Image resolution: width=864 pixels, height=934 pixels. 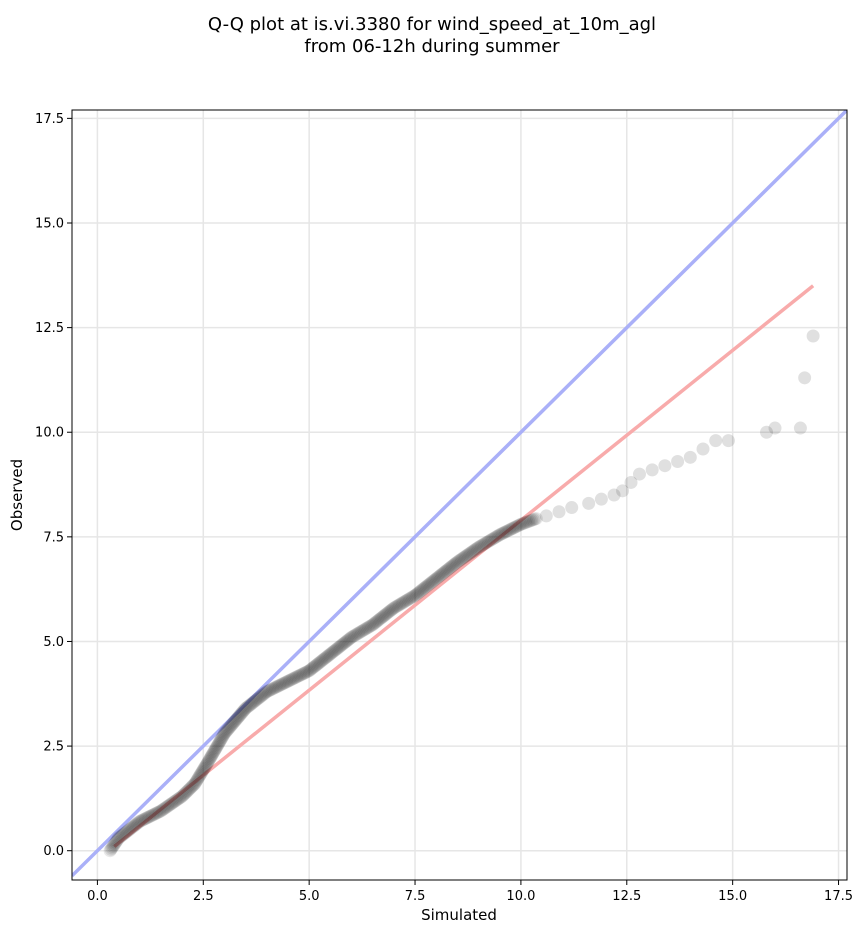 I want to click on y-axis: 0.0 2.5 5.0 7.5 10.0 12.5 15.0 17.5, so click(x=53, y=485).